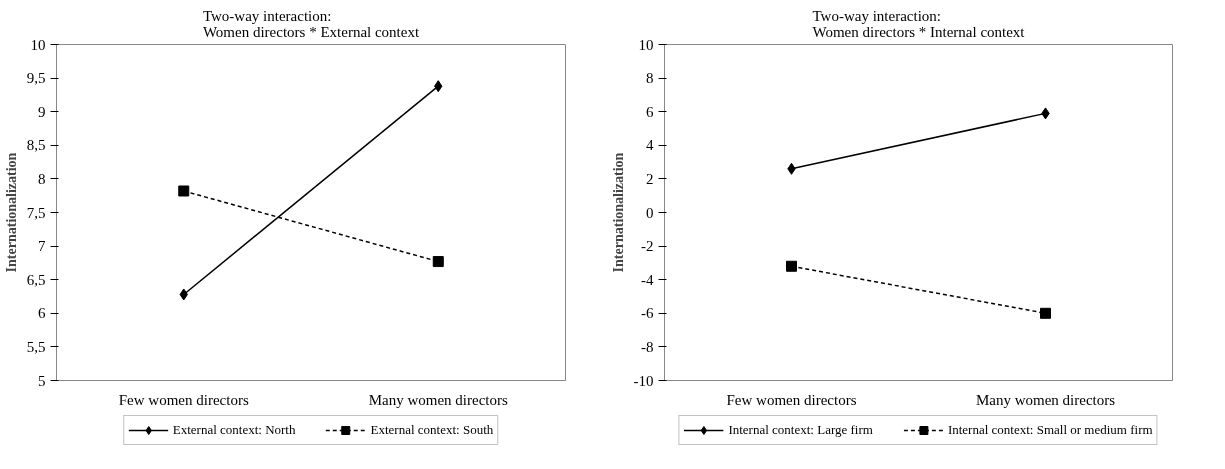  I want to click on y-tick-label: -2, so click(647, 246).